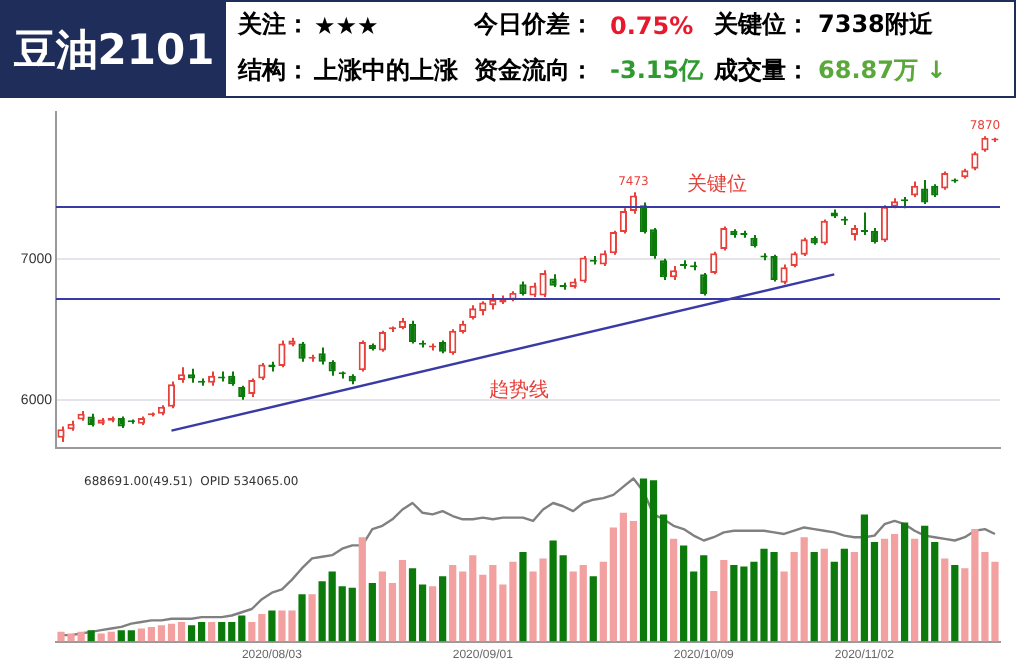 The height and width of the screenshot is (670, 1016). Describe the element at coordinates (653, 25) in the screenshot. I see `text: 0.75%` at that location.